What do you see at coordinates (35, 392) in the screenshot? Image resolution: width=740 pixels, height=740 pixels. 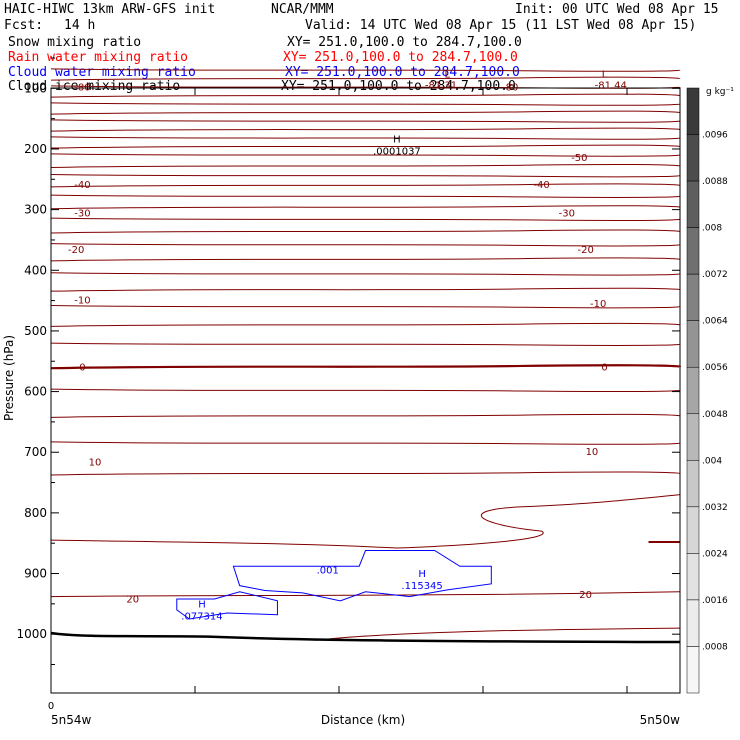 I see `y-tick-label: 600` at bounding box center [35, 392].